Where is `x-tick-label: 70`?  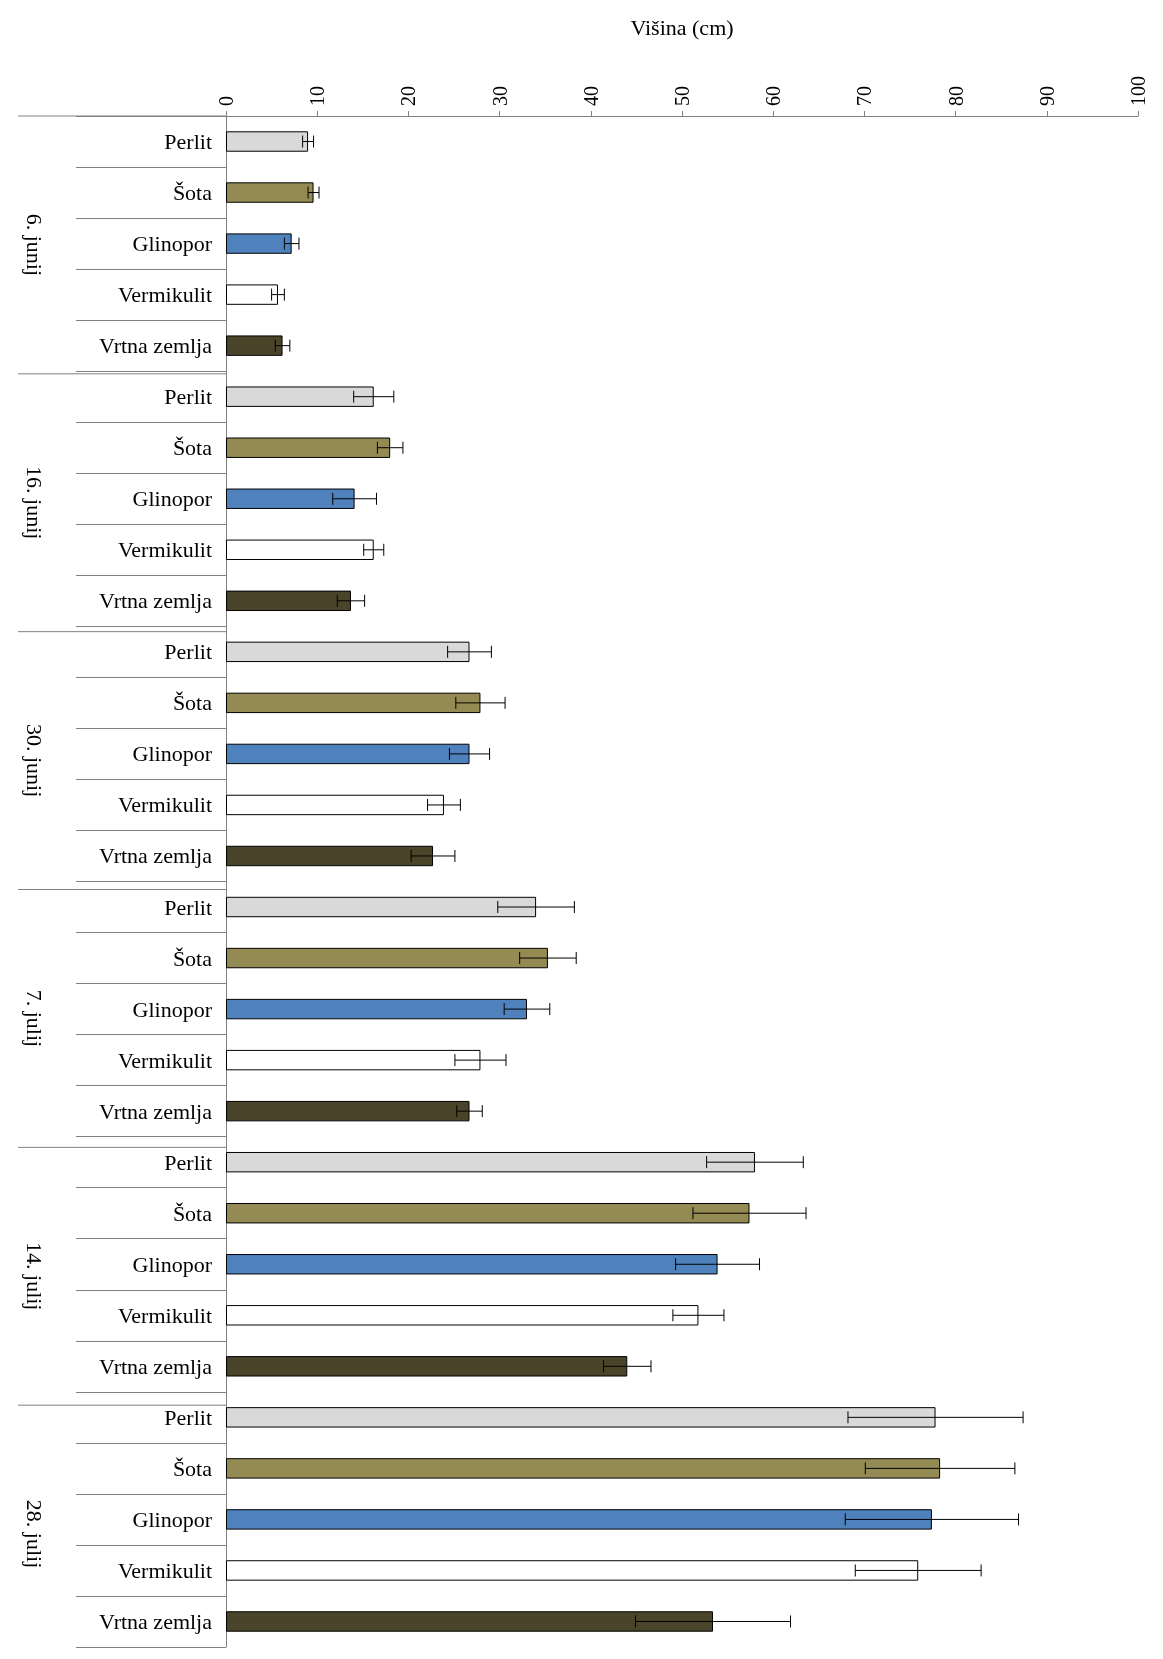
x-tick-label: 70 is located at coordinates (864, 96).